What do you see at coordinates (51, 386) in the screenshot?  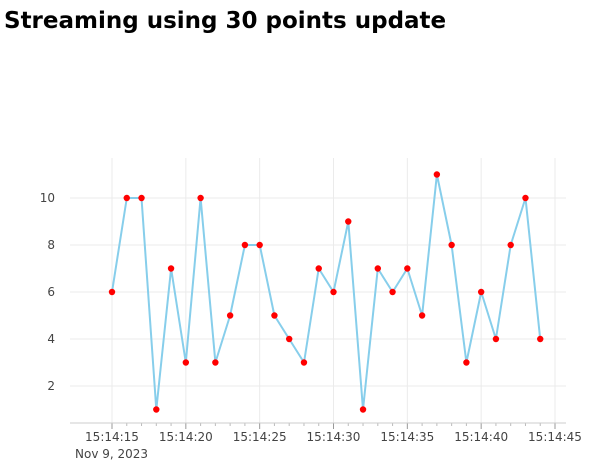 I see `y-tick-label: 2` at bounding box center [51, 386].